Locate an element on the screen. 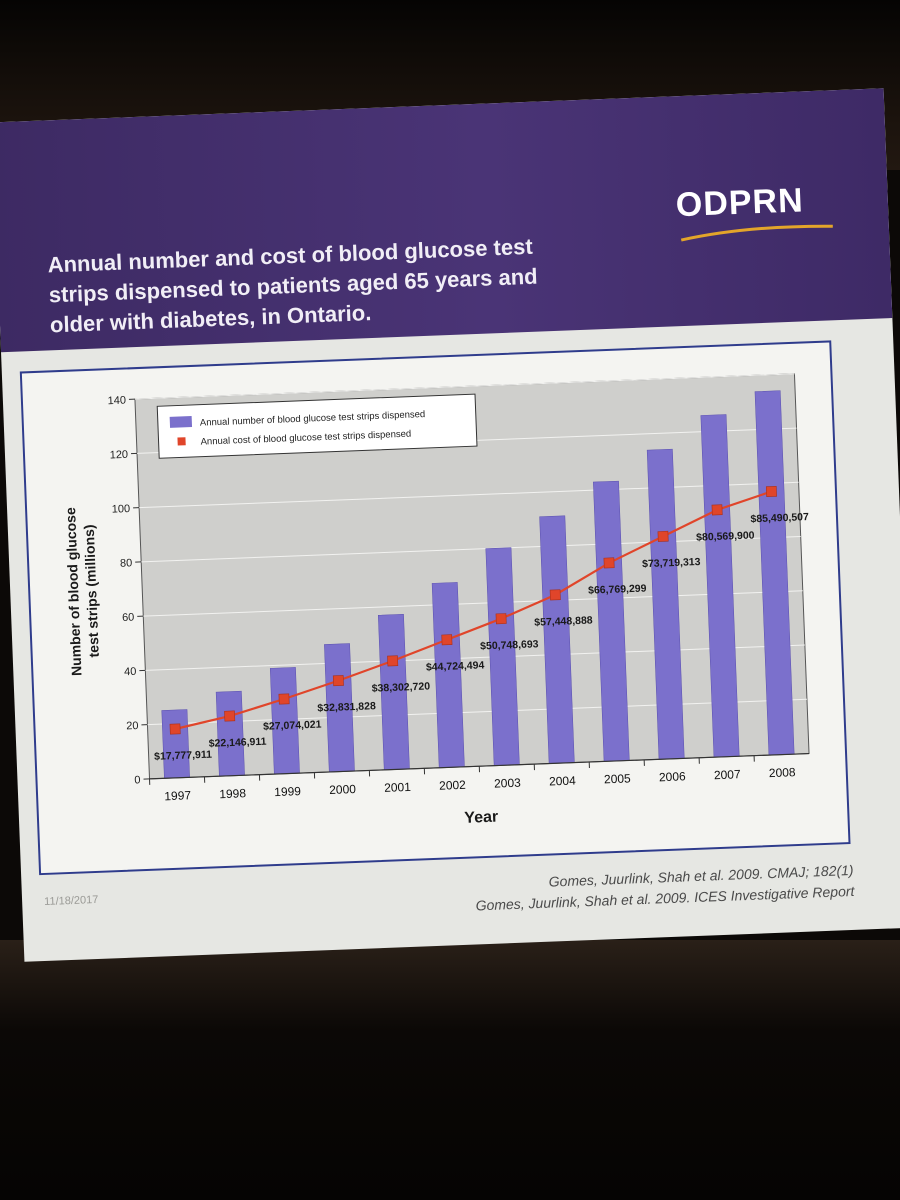 This screenshot has height=1200, width=900. y-axis-title-line-1: Number of blood glucose is located at coordinates (73, 591).